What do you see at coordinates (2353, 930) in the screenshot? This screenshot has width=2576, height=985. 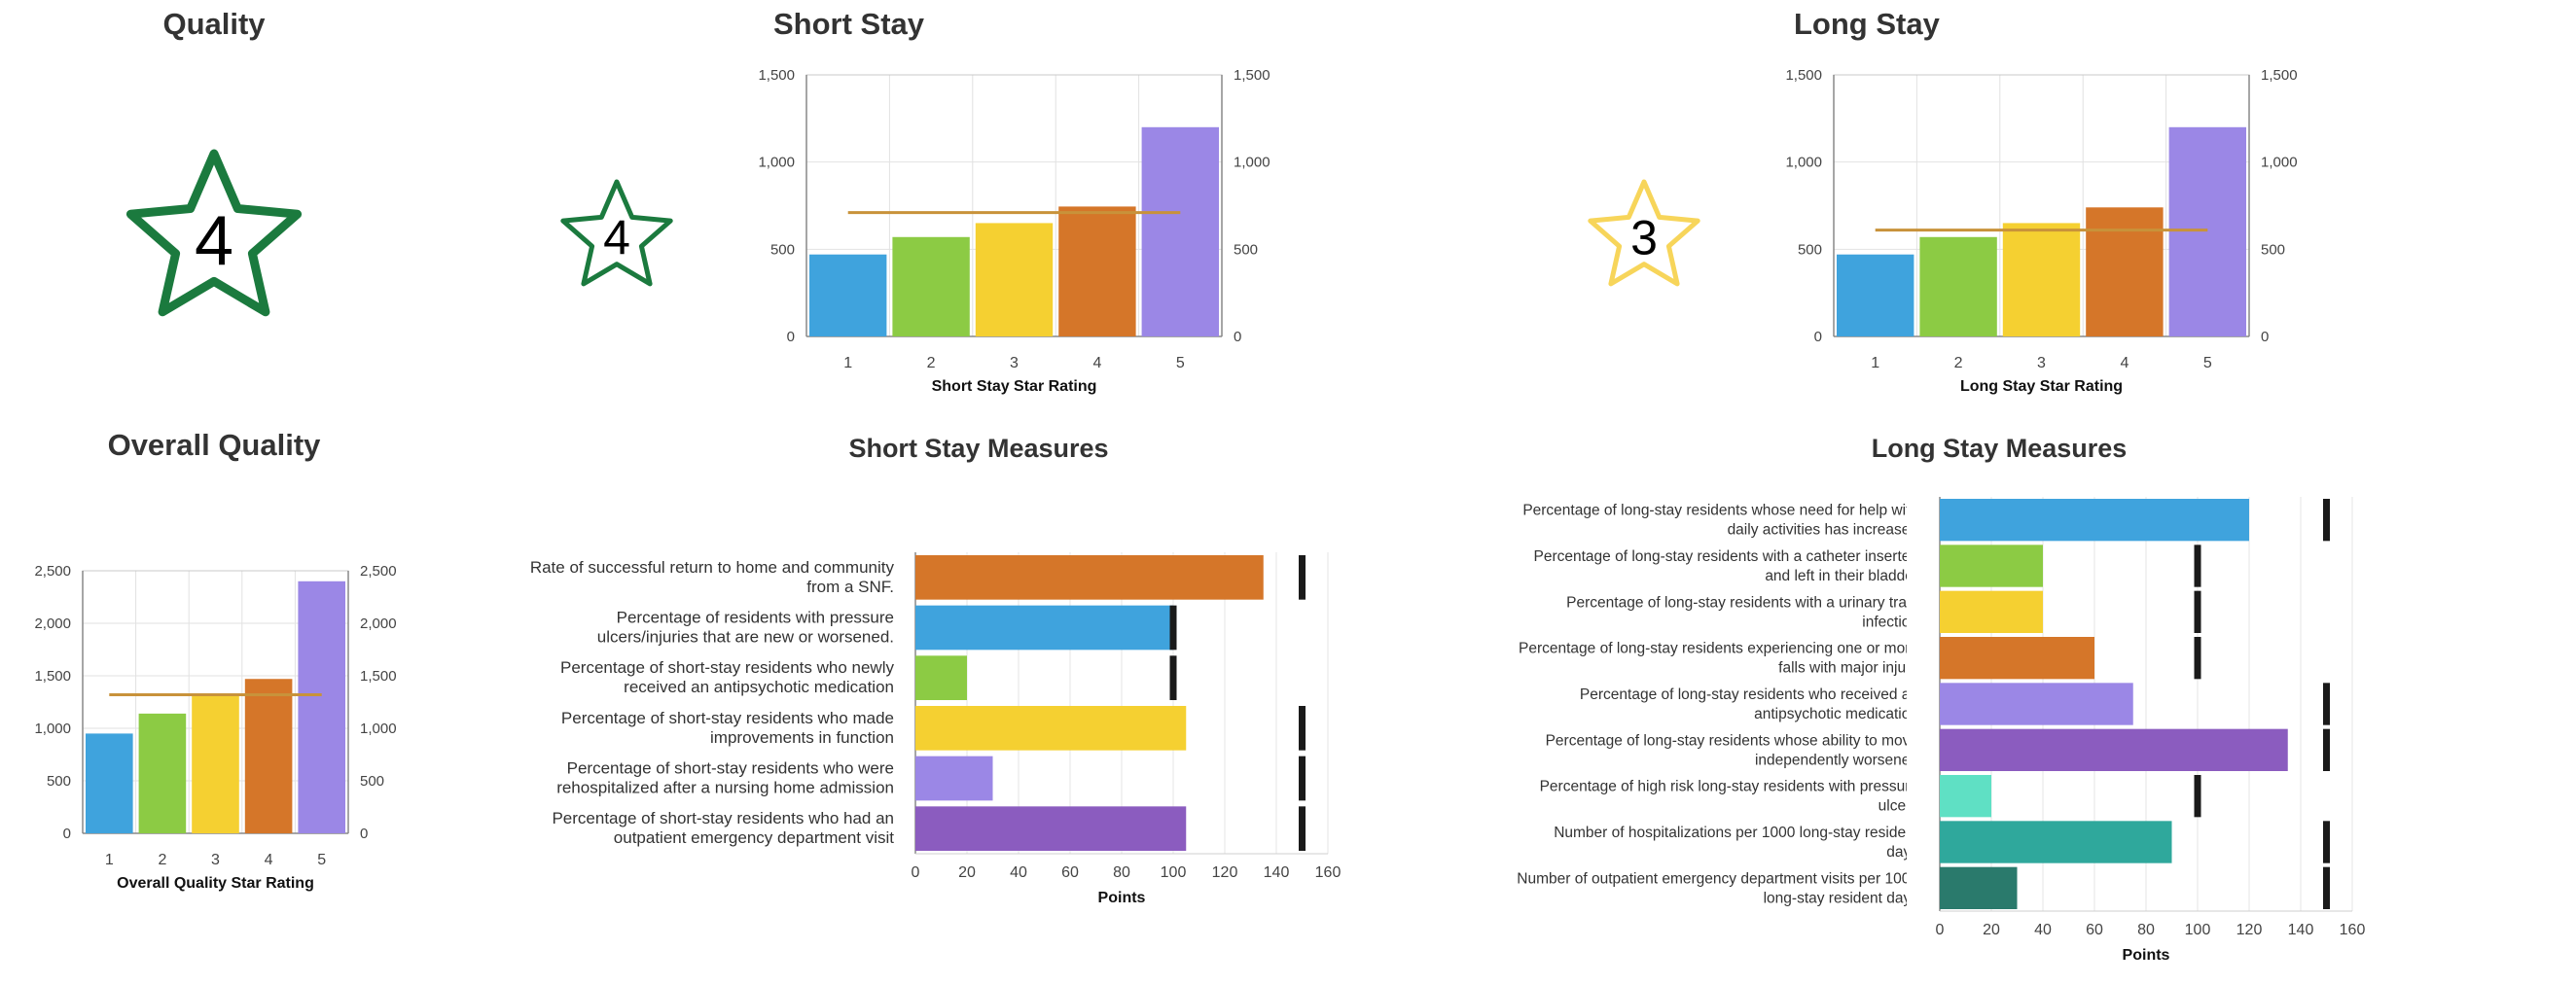 I see `x-tick-label: 160` at bounding box center [2353, 930].